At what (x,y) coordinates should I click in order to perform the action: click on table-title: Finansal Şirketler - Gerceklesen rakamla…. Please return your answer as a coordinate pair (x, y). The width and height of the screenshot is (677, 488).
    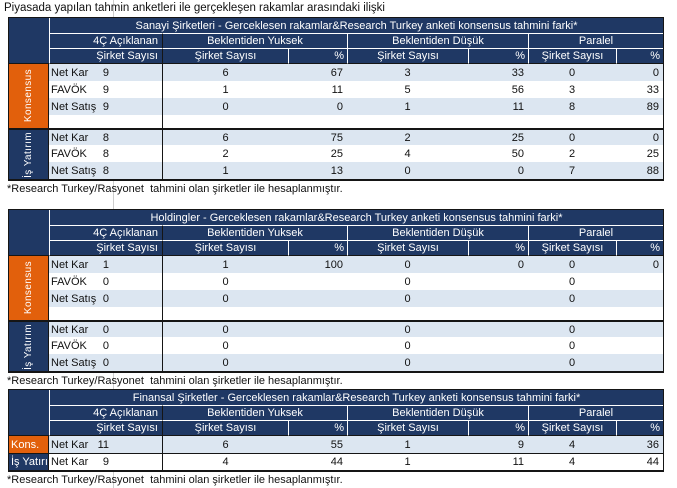
    Looking at the image, I should click on (356, 397).